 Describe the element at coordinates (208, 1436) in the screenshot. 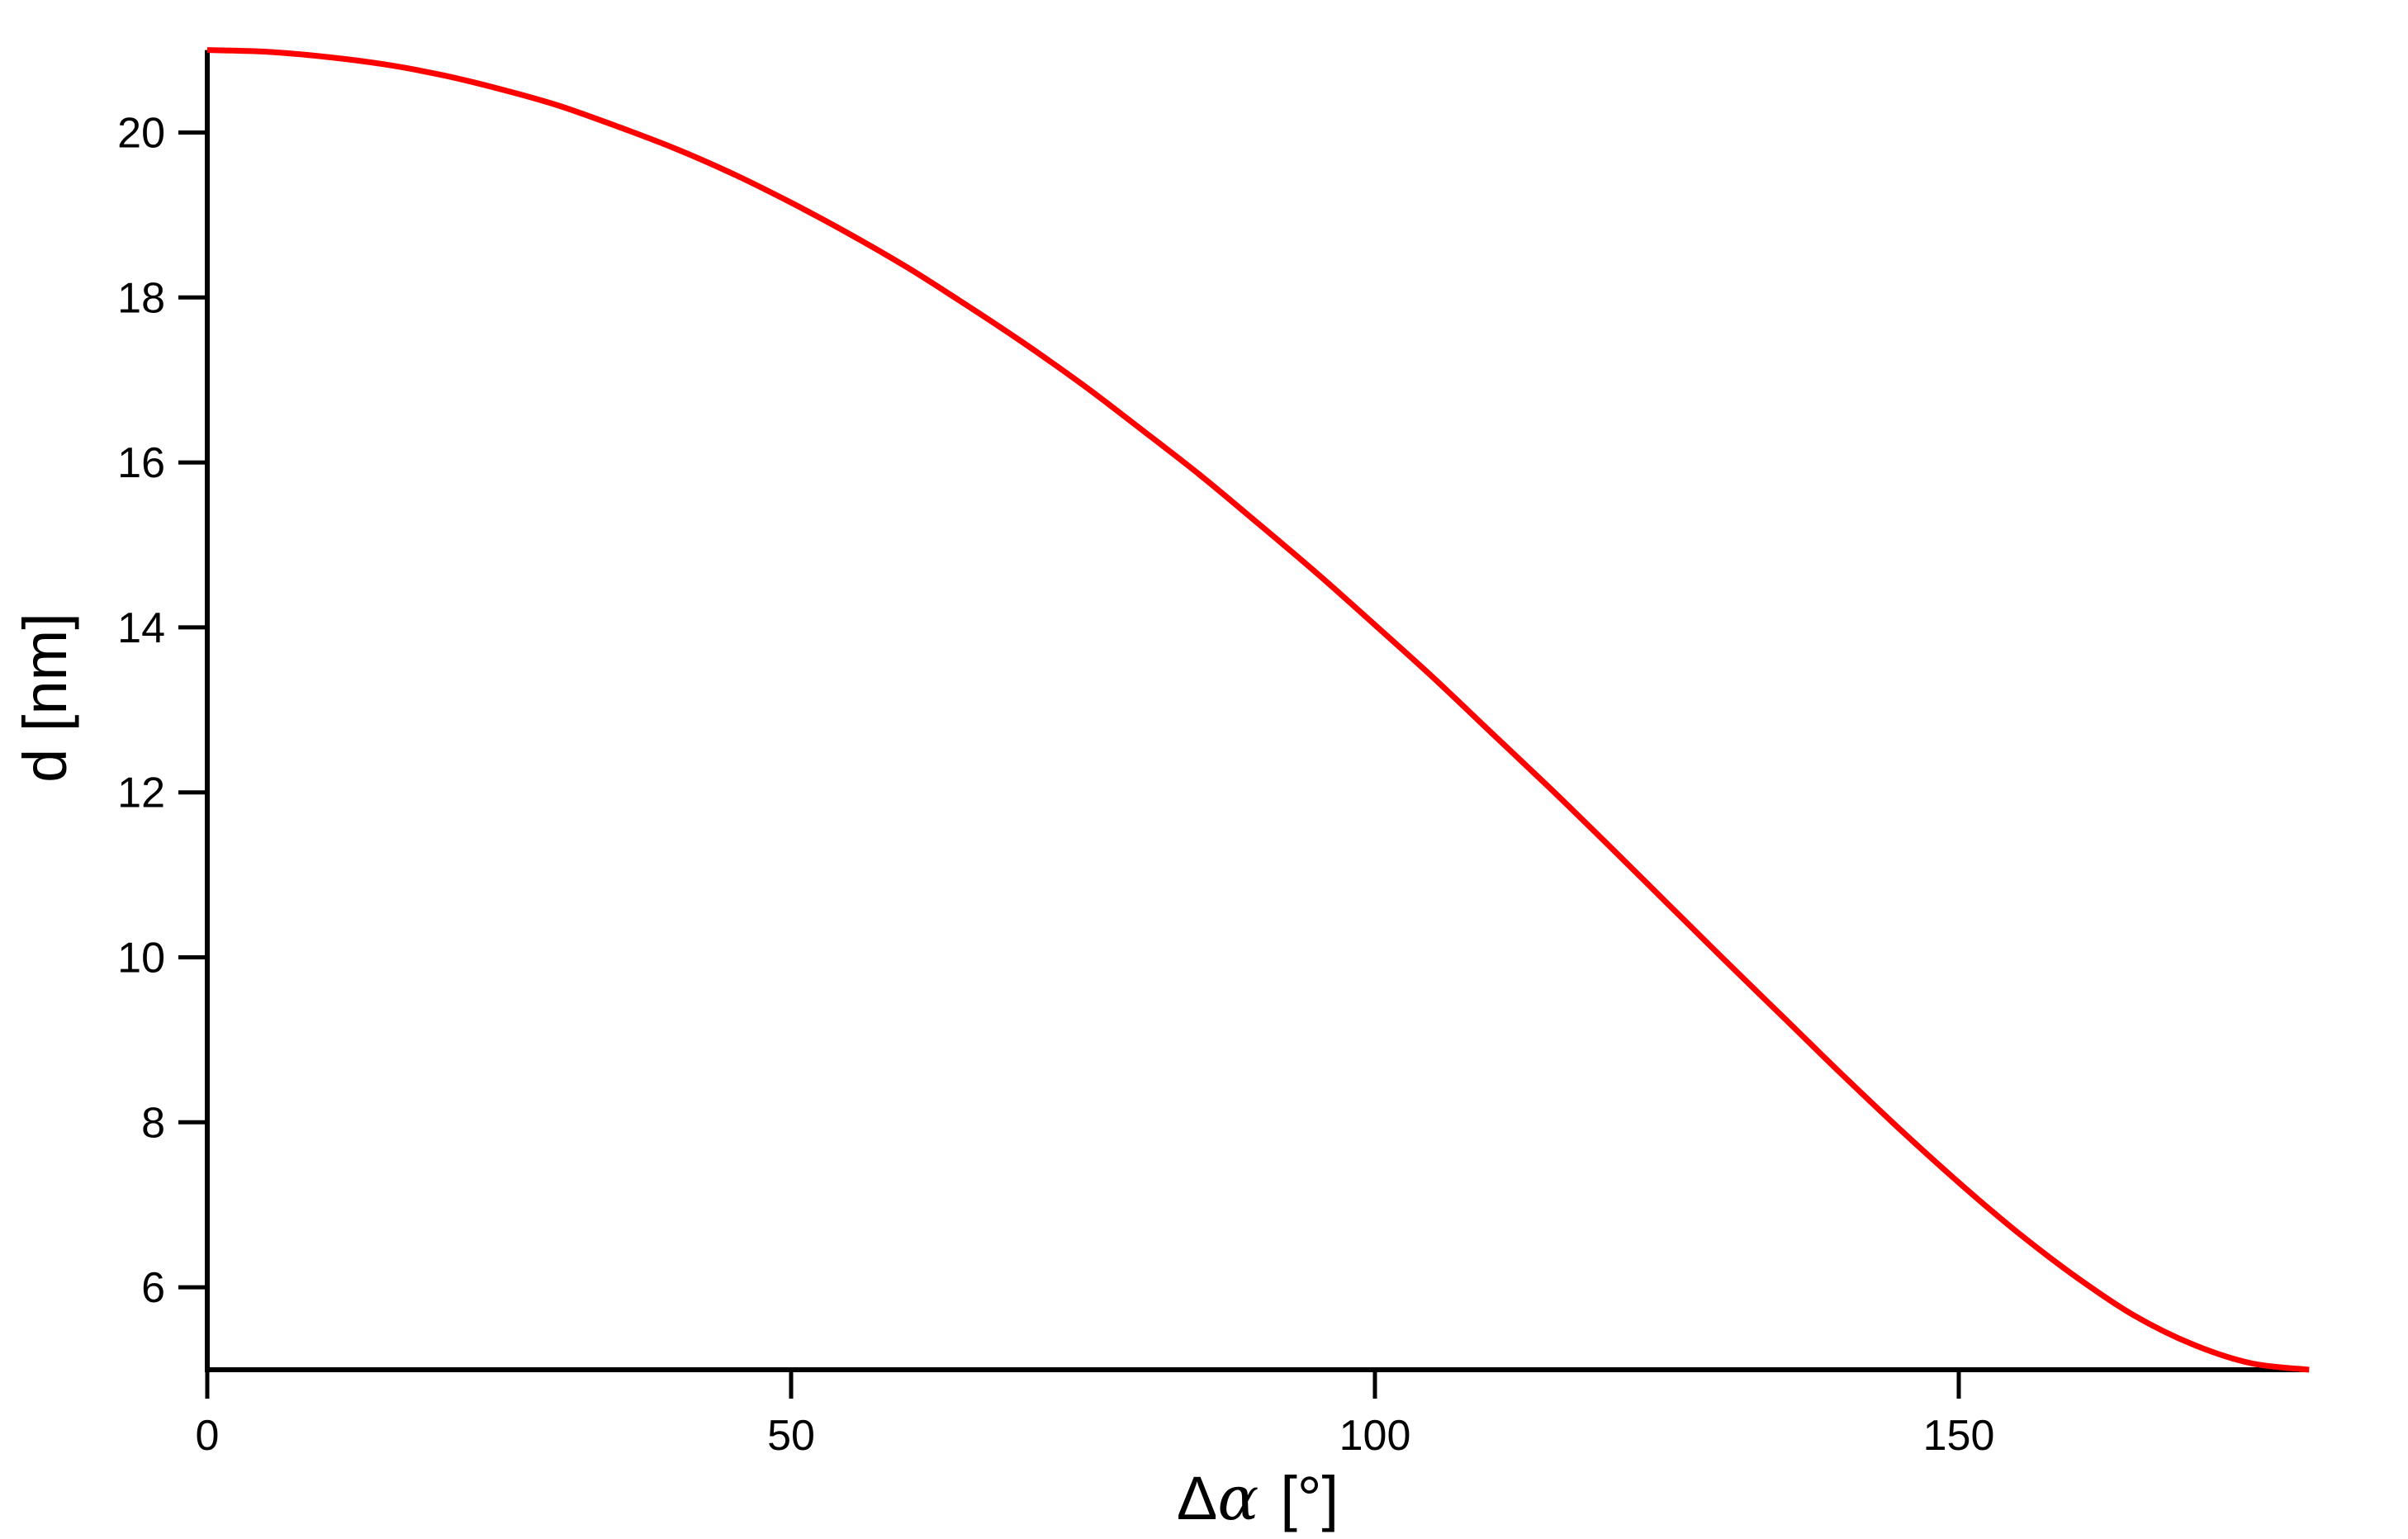

I see `x-tick-label: 0` at that location.